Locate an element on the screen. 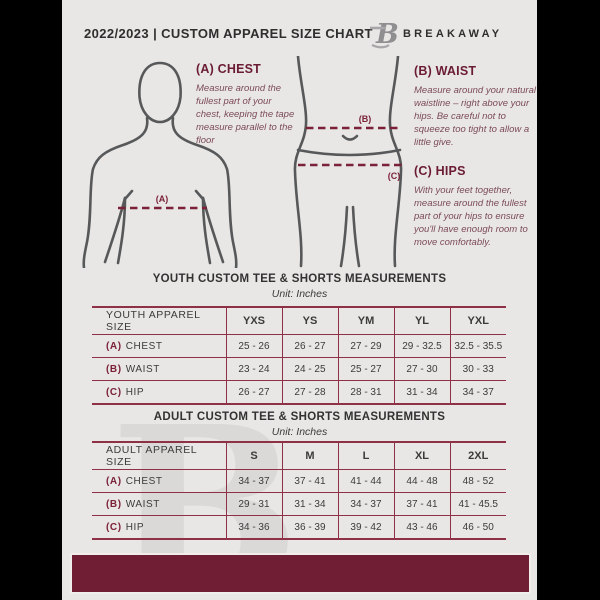  hips-marker-label: (C) is located at coordinates (394, 176).